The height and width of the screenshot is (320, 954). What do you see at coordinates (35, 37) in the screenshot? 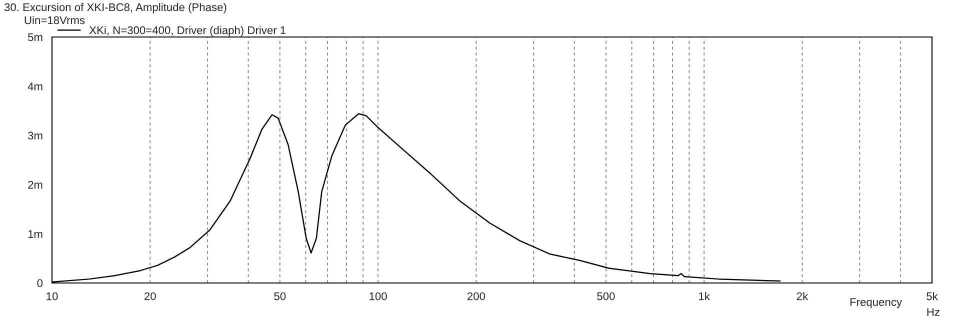
I see `y-tick-label: 5m` at bounding box center [35, 37].